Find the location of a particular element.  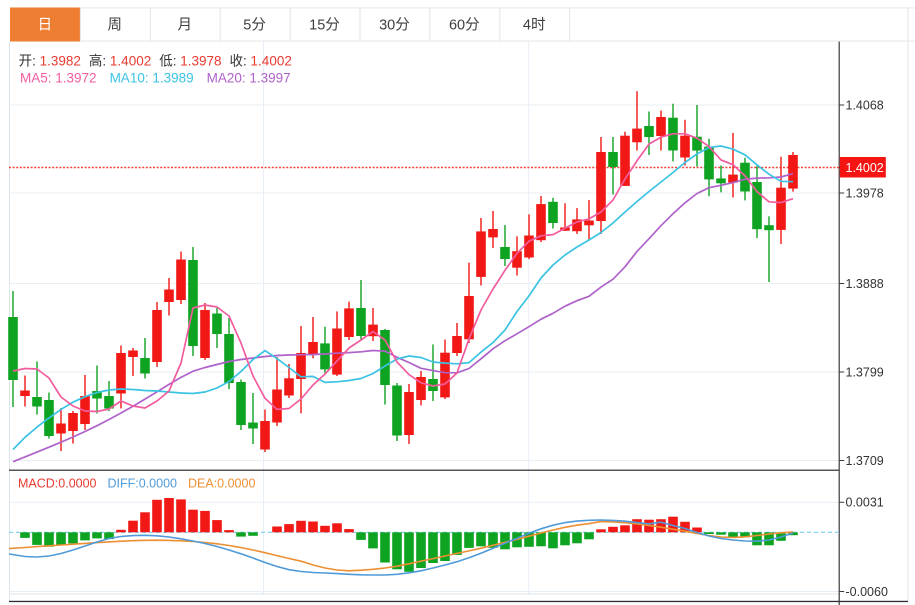

svg-text: 1.4068 is located at coordinates (865, 105).